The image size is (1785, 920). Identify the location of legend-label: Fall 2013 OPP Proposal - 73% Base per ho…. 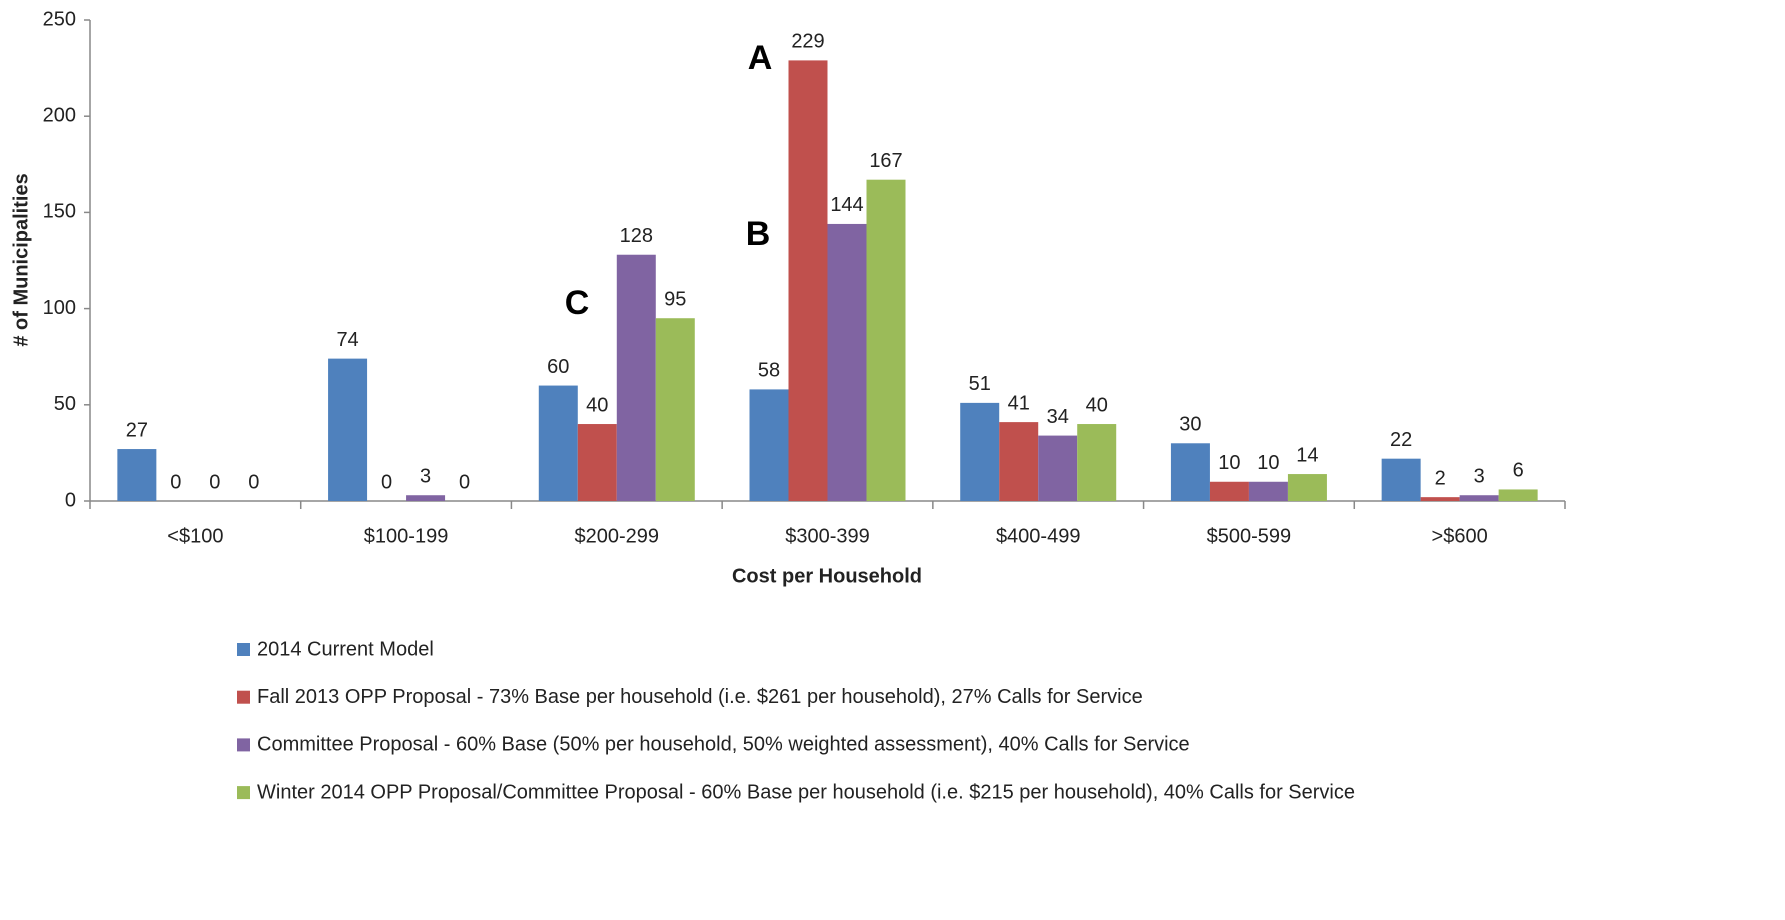
(700, 697).